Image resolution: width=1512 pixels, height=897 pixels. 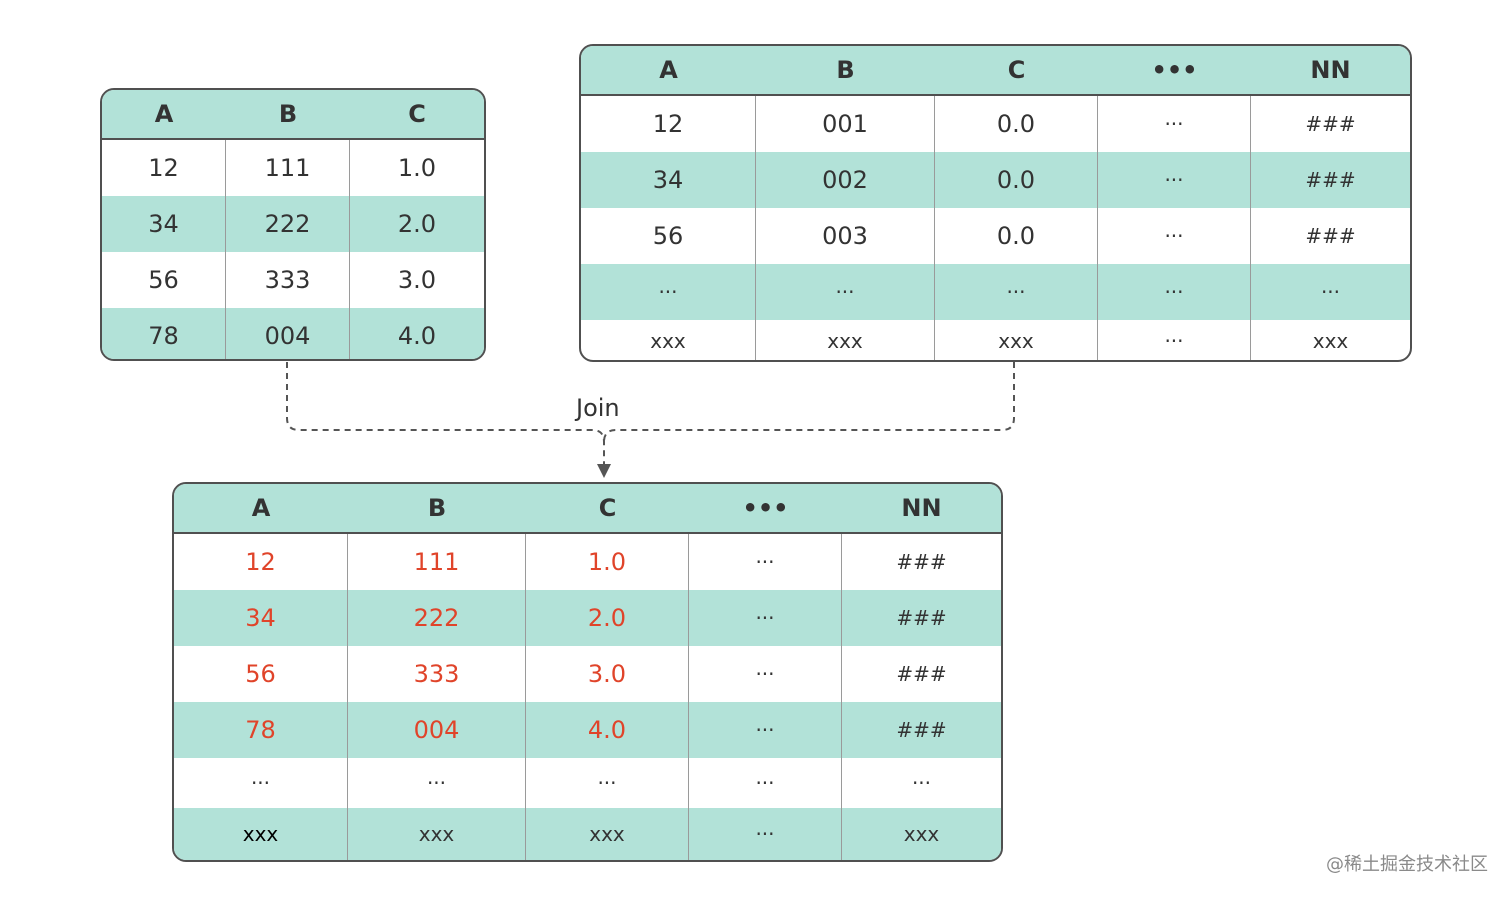 What do you see at coordinates (261, 618) in the screenshot?
I see `result-table-cell: 34` at bounding box center [261, 618].